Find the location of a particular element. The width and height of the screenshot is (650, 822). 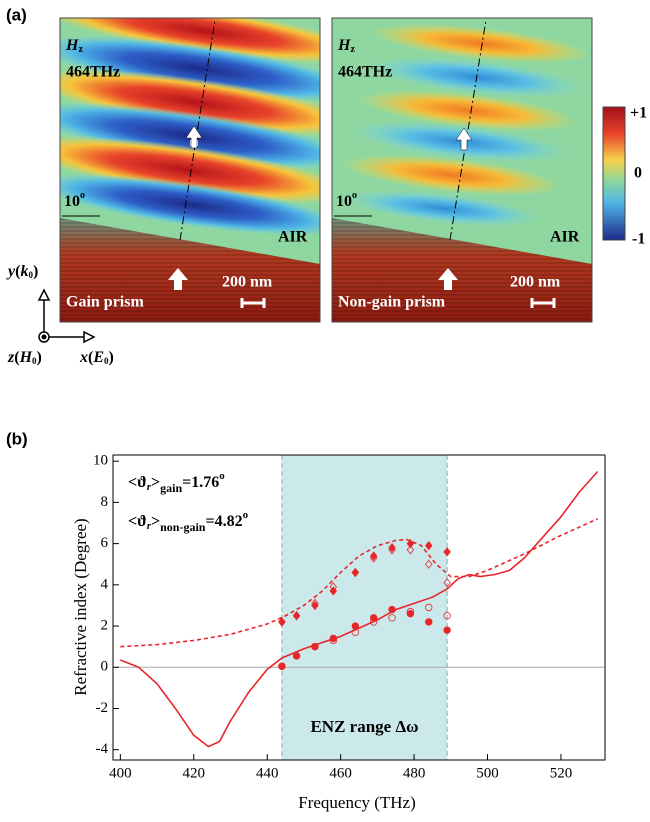

x-tick-label: 400 is located at coordinates (120, 773).